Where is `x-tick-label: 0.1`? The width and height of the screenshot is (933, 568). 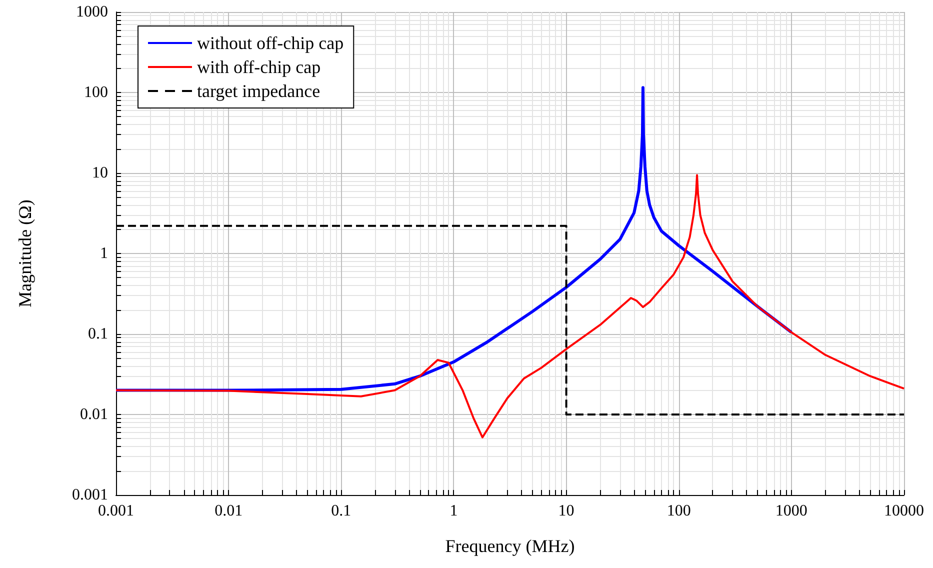 x-tick-label: 0.1 is located at coordinates (341, 511).